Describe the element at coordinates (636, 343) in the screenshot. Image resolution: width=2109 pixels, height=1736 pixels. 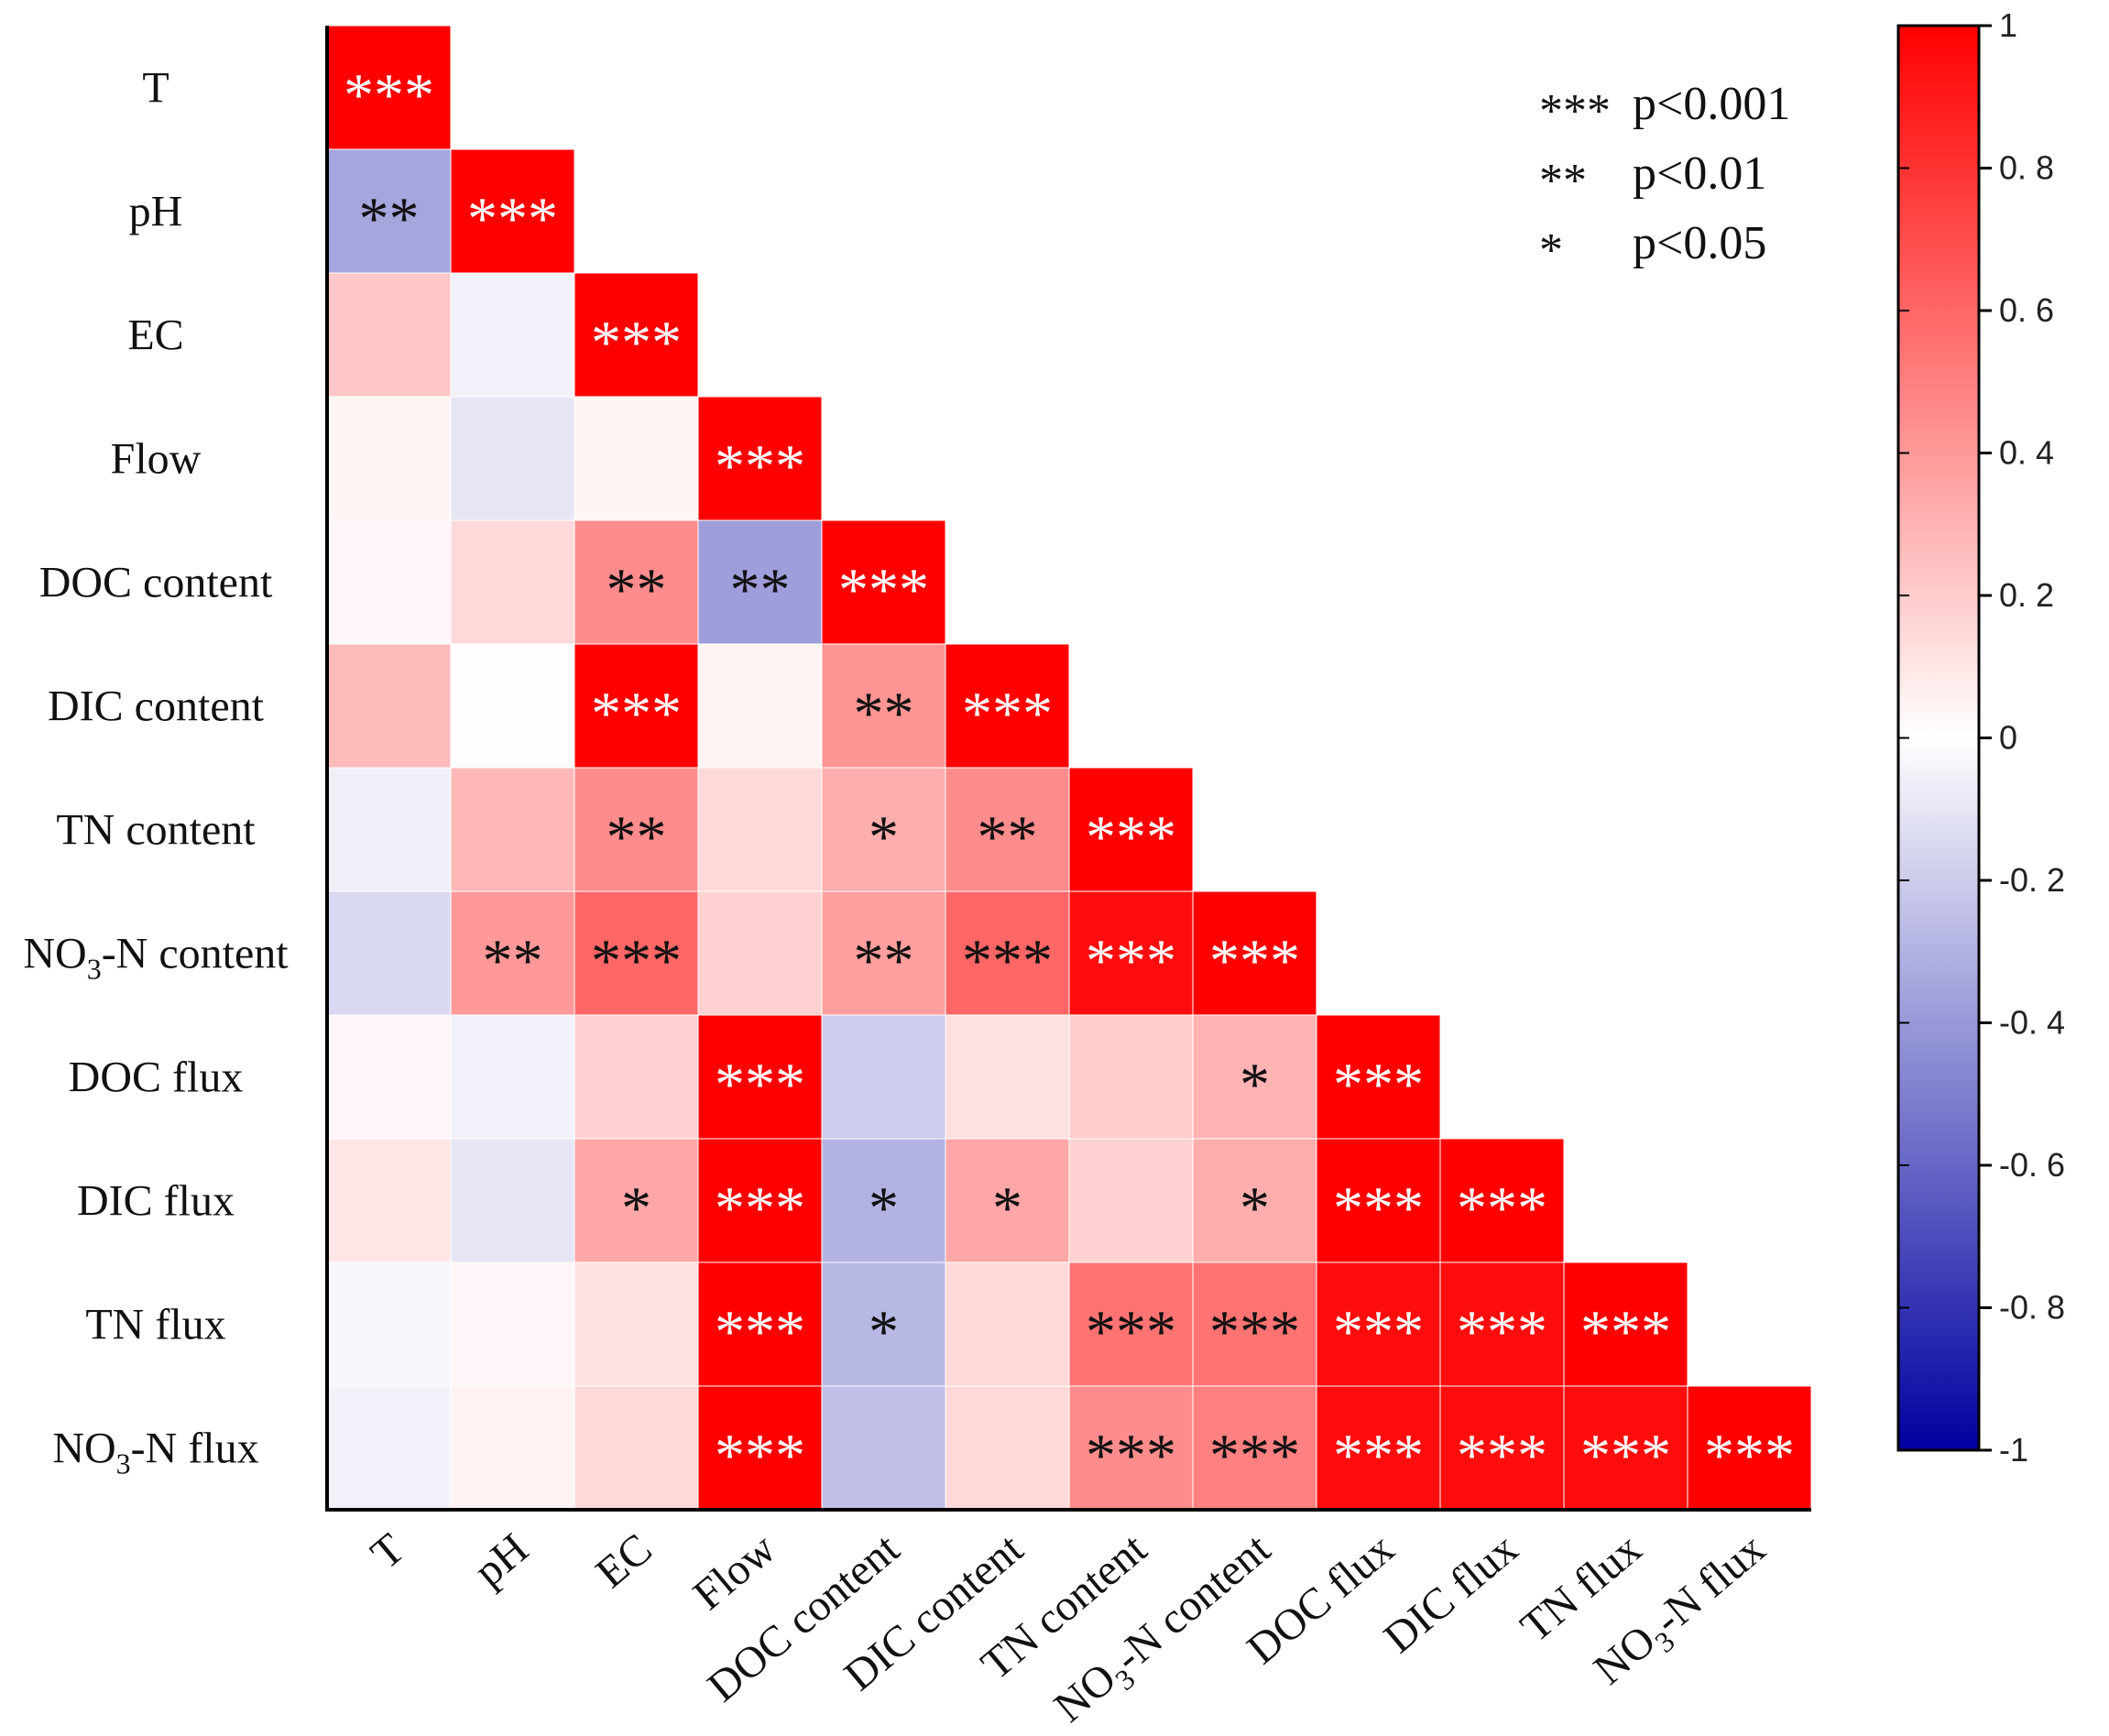
I see `significance-mark-2-2: ***` at that location.